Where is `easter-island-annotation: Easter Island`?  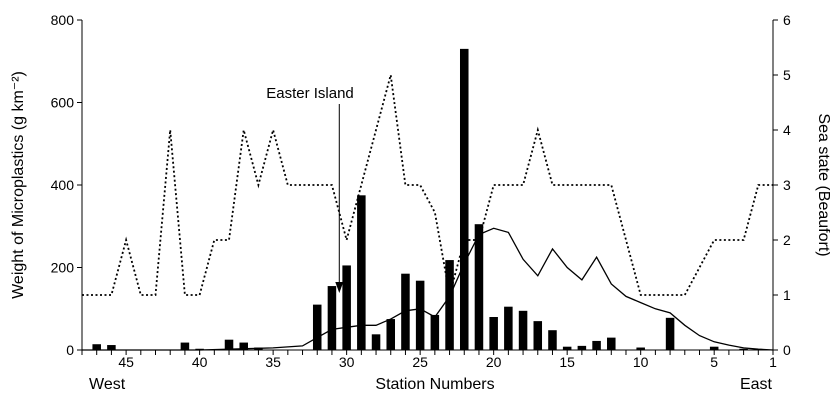 easter-island-annotation: Easter Island is located at coordinates (310, 93).